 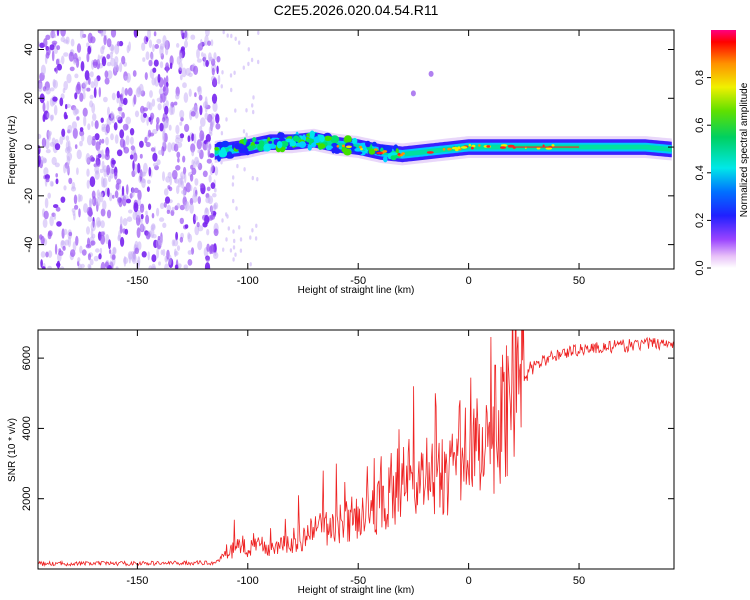 I want to click on snr-x-tick-label: -100, so click(x=248, y=581).